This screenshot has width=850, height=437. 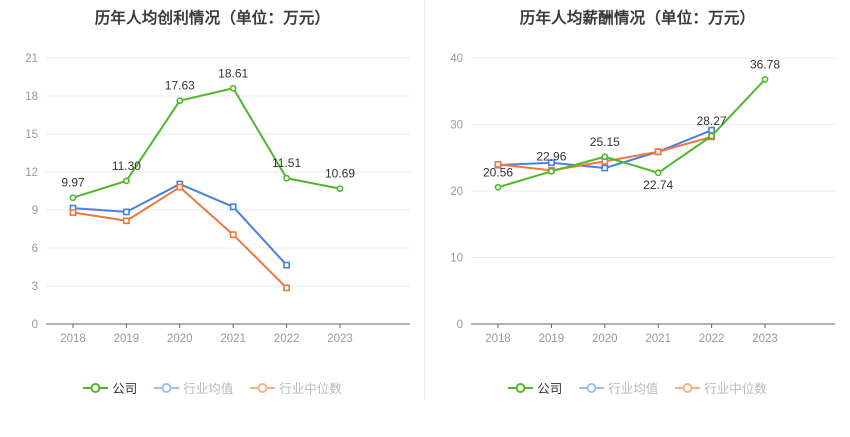 I want to click on legend-item-industry-median-salary: 行业中位数, so click(x=721, y=387).